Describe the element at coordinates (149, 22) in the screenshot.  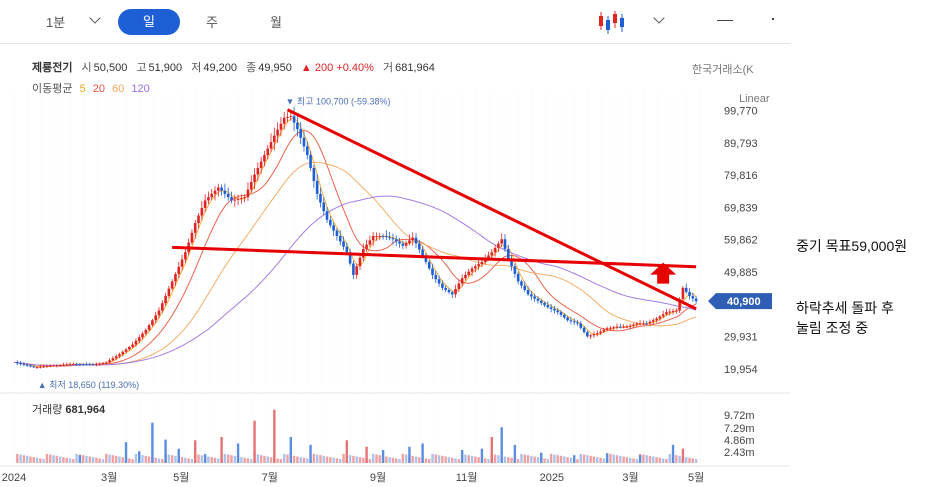
I see `tab-daily: 일` at that location.